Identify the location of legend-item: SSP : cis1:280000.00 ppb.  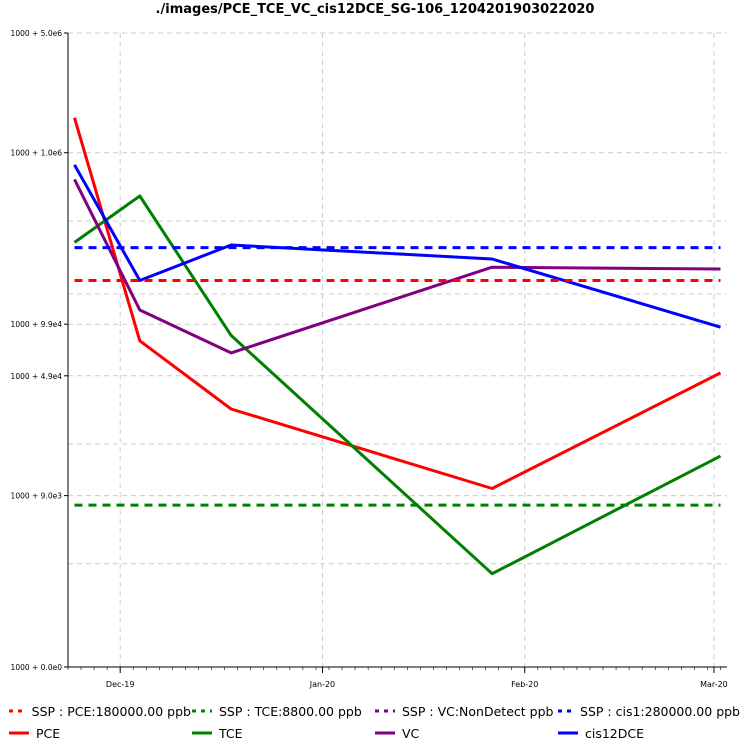
(648, 711).